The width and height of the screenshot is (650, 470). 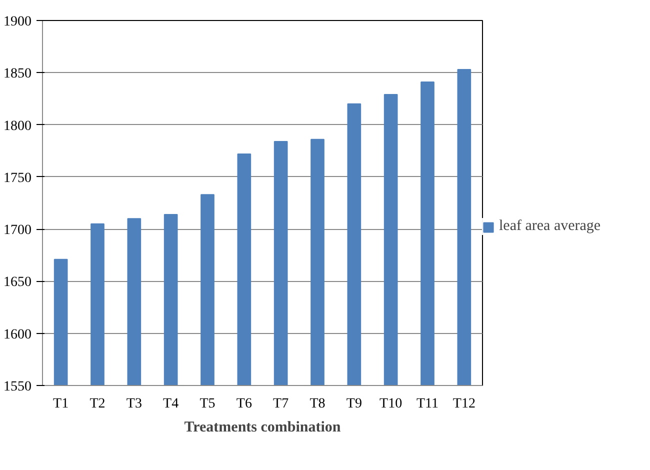 I want to click on y-tick-label: 1550, so click(x=18, y=387).